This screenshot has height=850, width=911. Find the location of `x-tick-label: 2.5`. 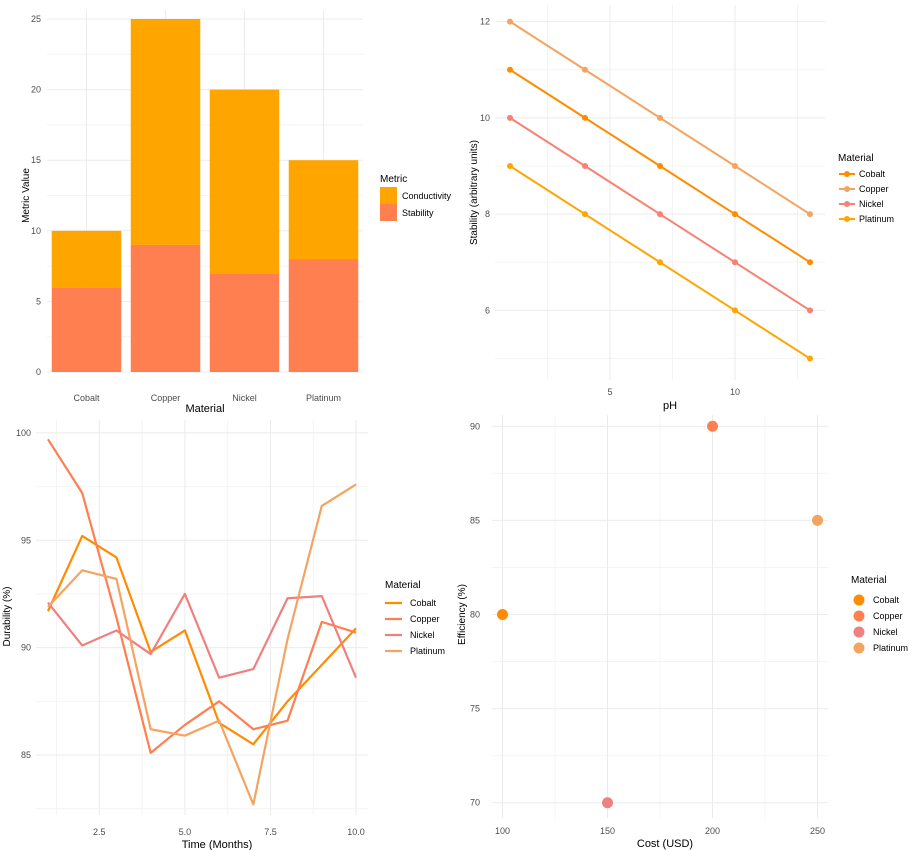

x-tick-label: 2.5 is located at coordinates (99, 832).